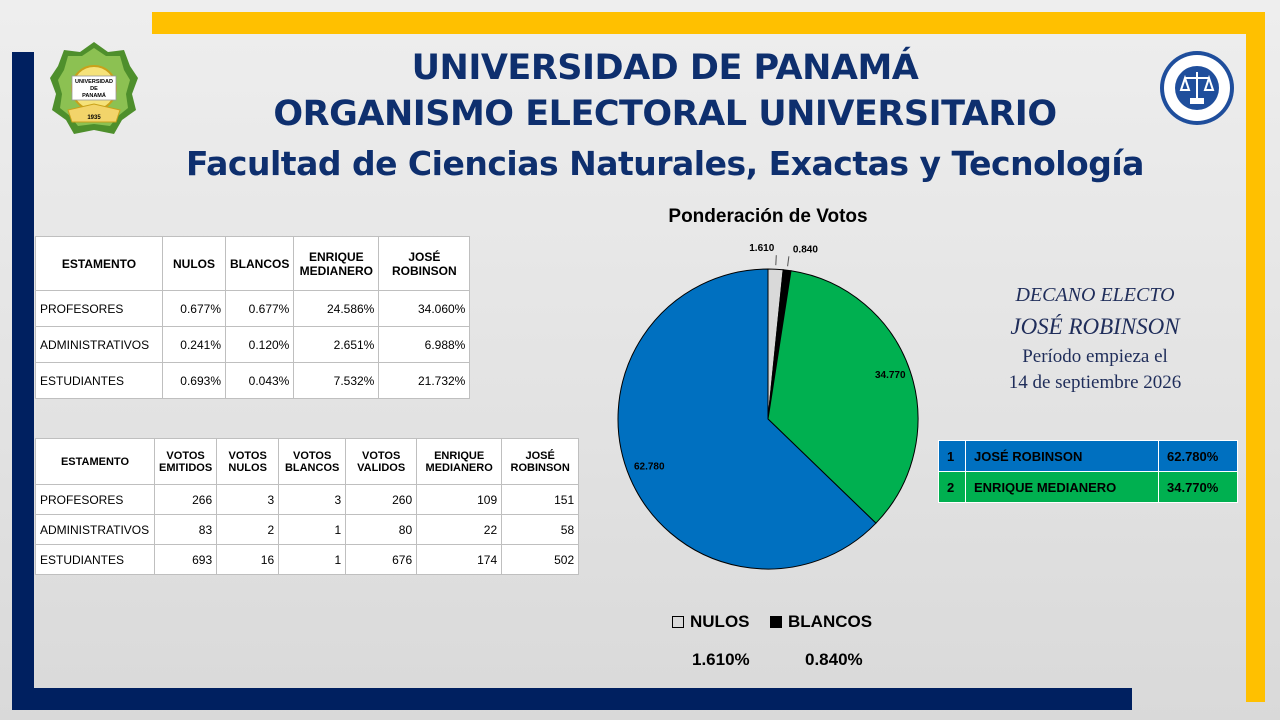  Describe the element at coordinates (747, 419) in the screenshot. I see `pie-slice-jos-robinson` at that location.